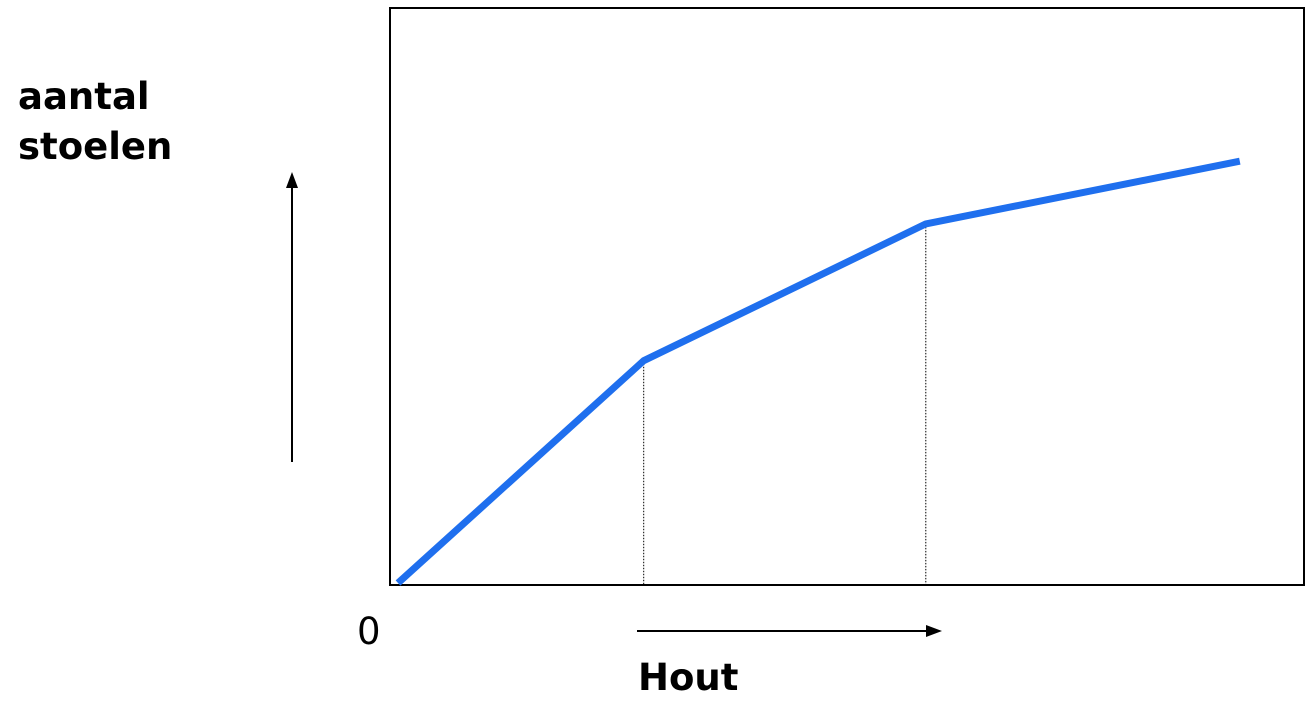 The image size is (1306, 704). Describe the element at coordinates (785, 404) in the screenshot. I see `guide-lines` at that location.